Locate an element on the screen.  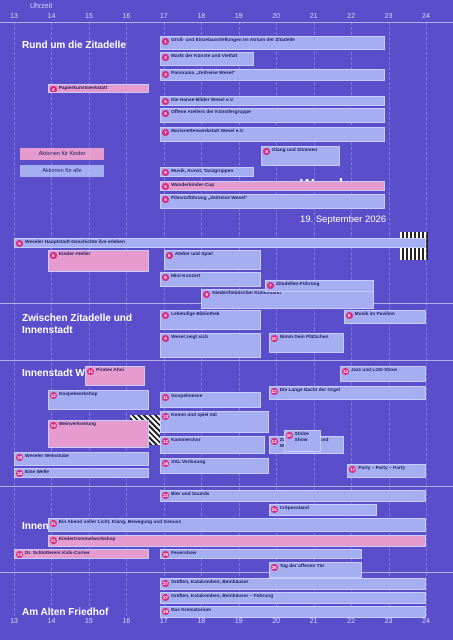
event-number: 2 is located at coordinates (166, 57).